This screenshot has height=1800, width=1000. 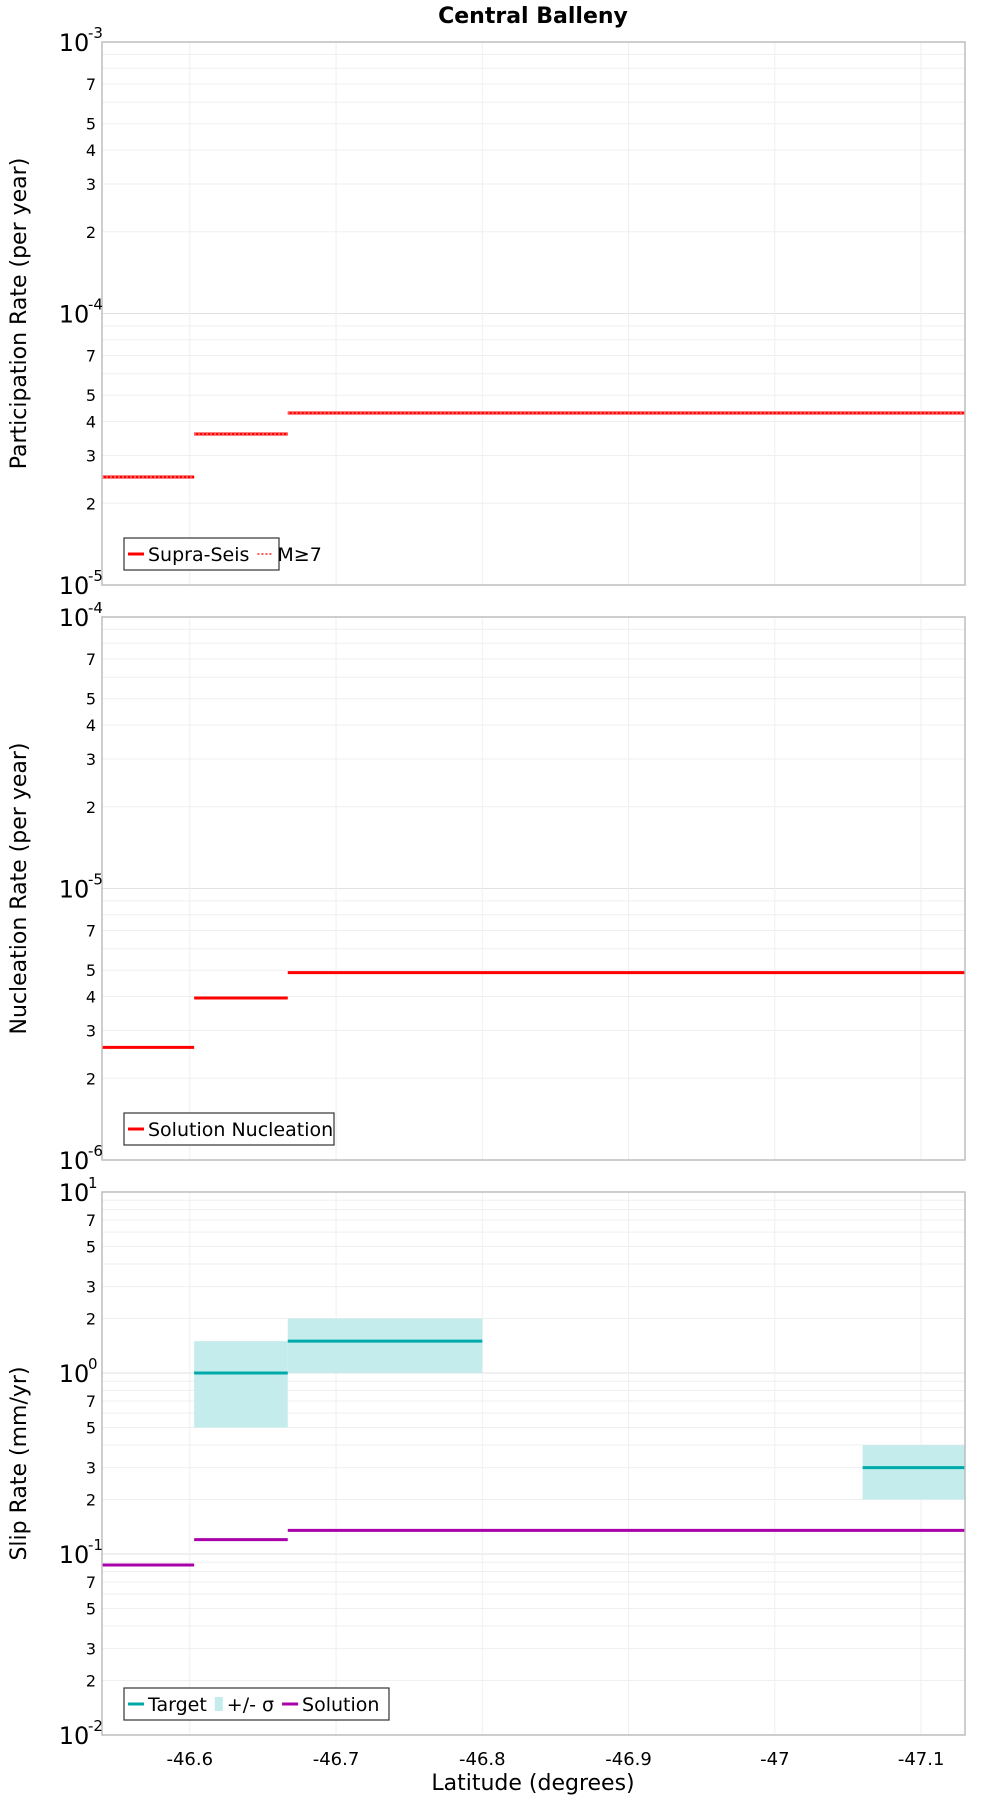 I want to click on x-tick-label: -46.8, so click(x=482, y=1759).